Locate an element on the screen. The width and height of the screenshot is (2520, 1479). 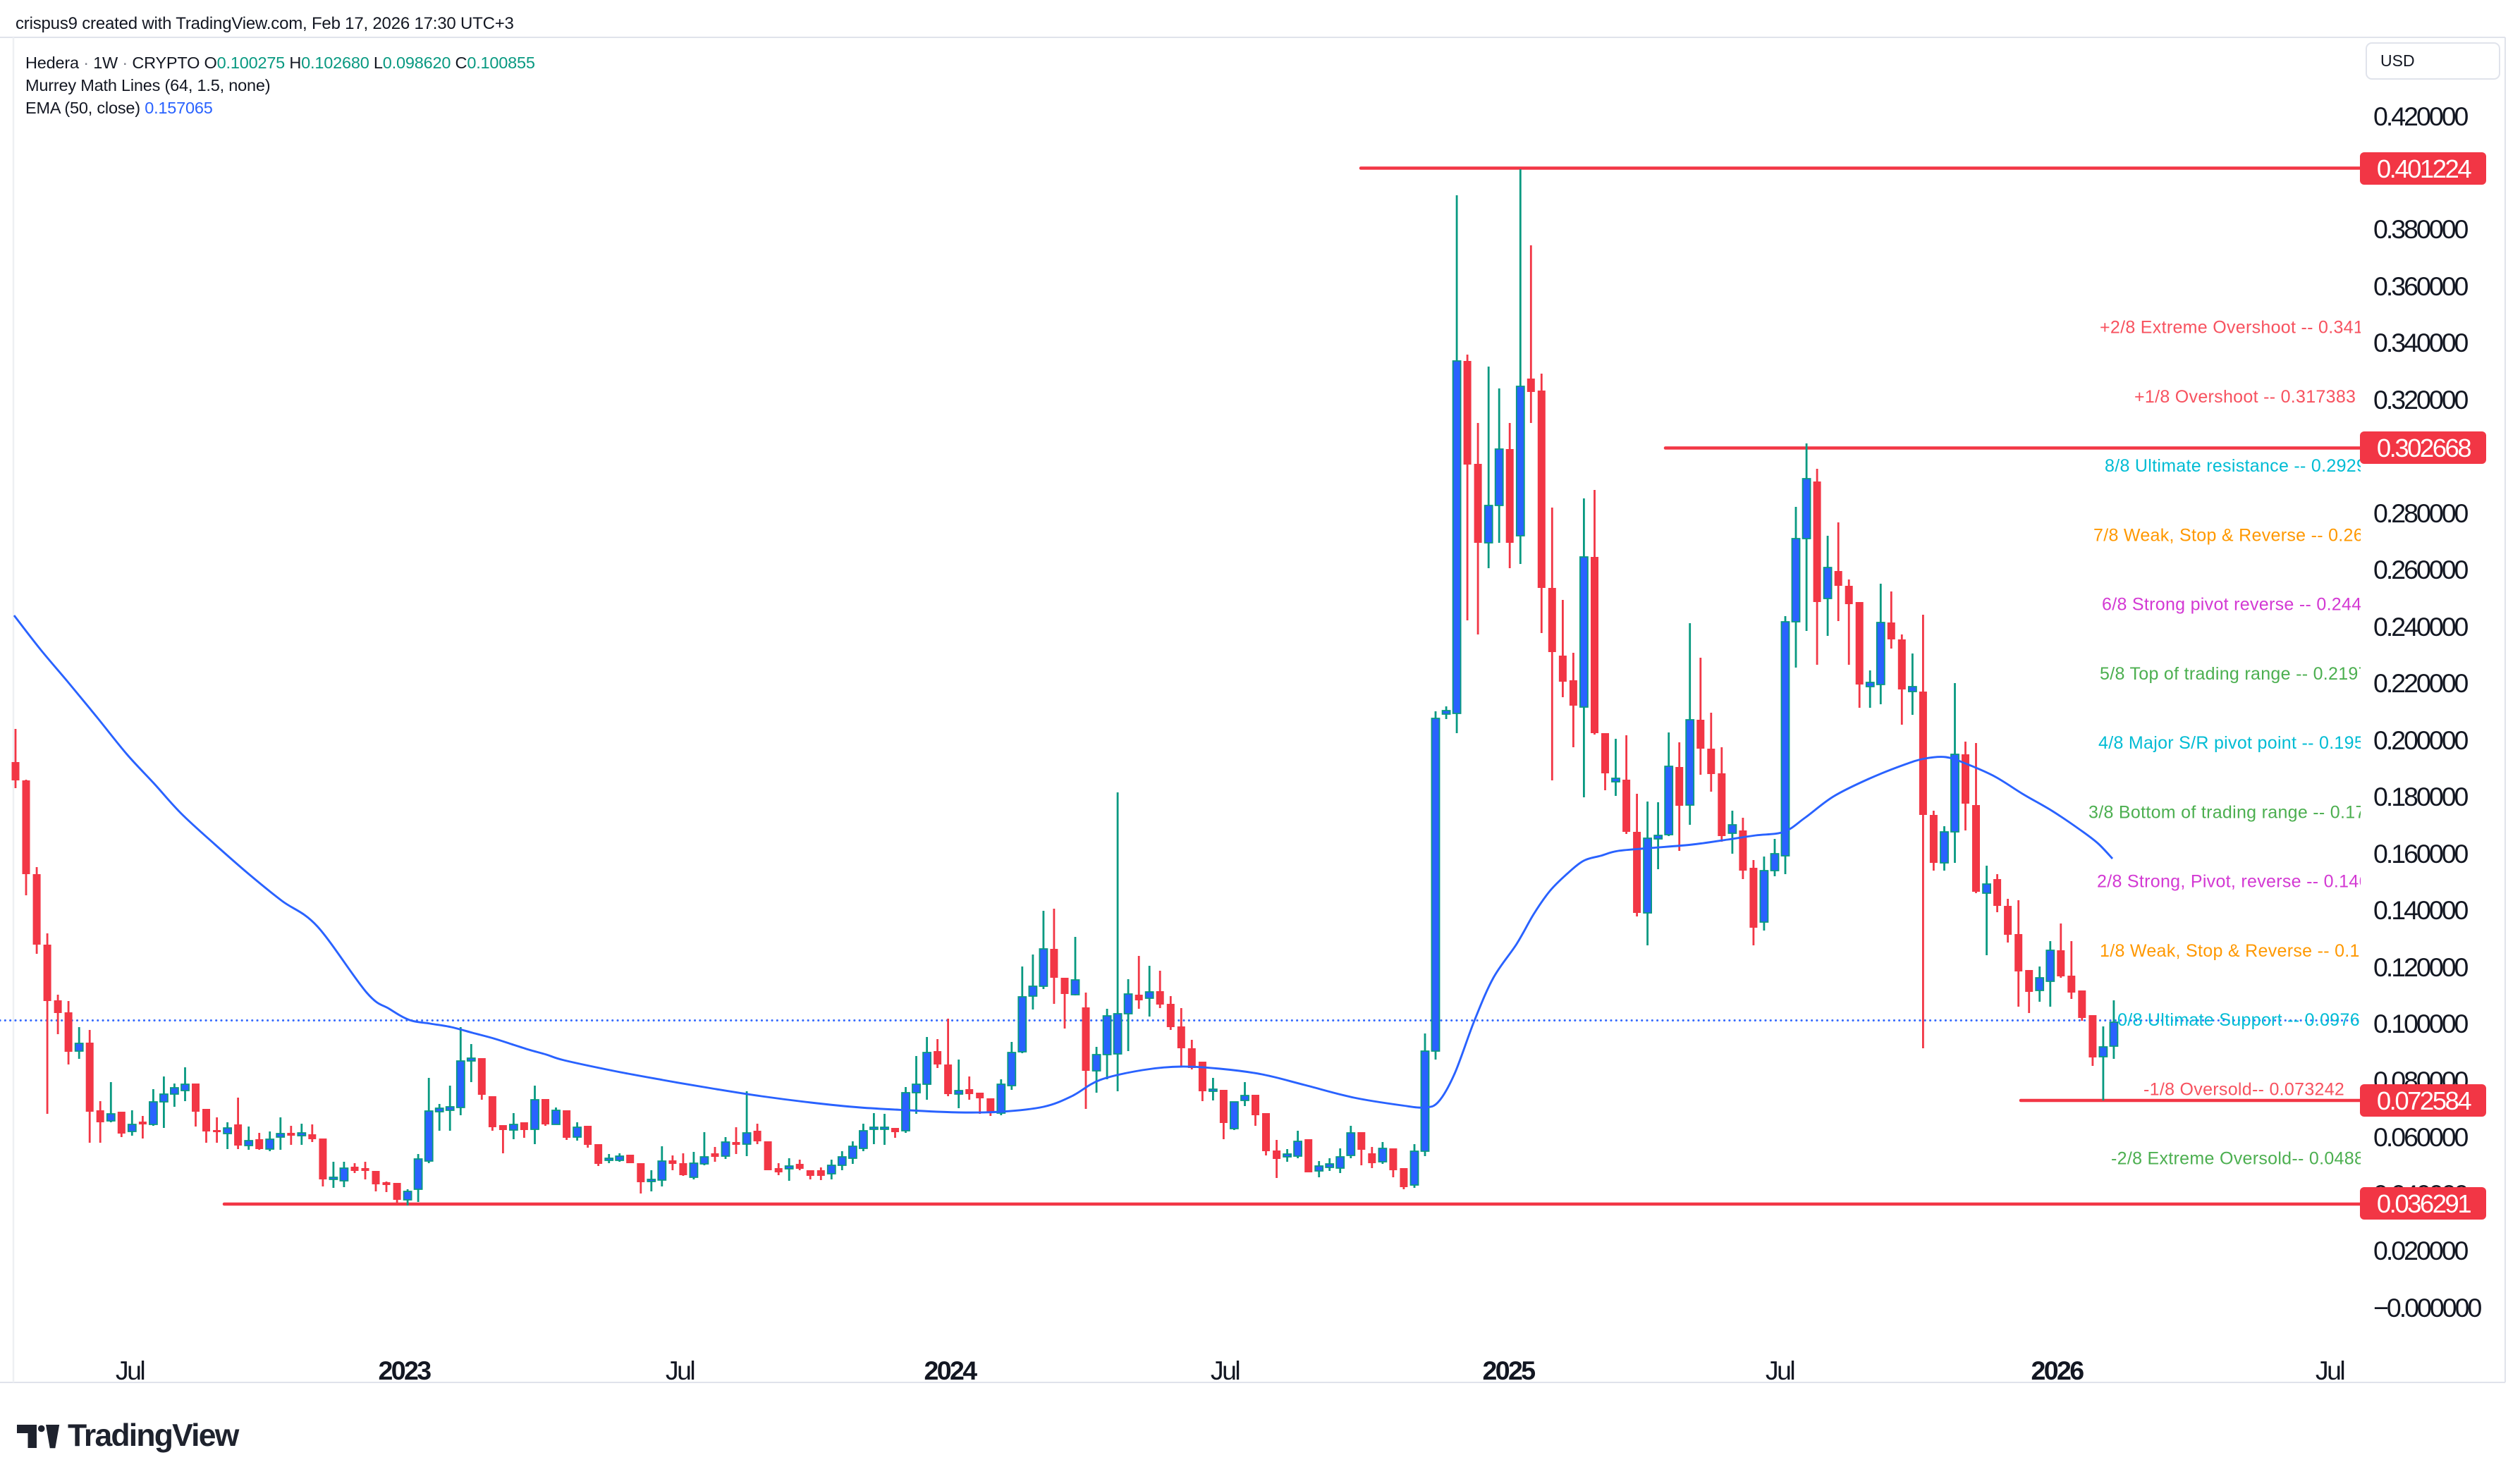
svg-text: 0.072584 is located at coordinates (2424, 1100).